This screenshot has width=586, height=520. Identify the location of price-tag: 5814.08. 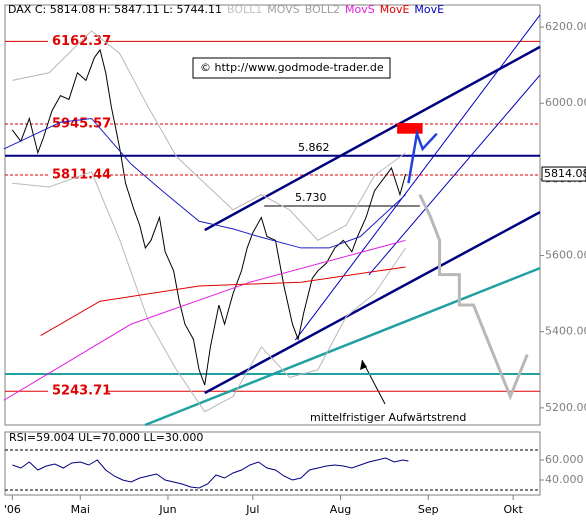
(565, 173).